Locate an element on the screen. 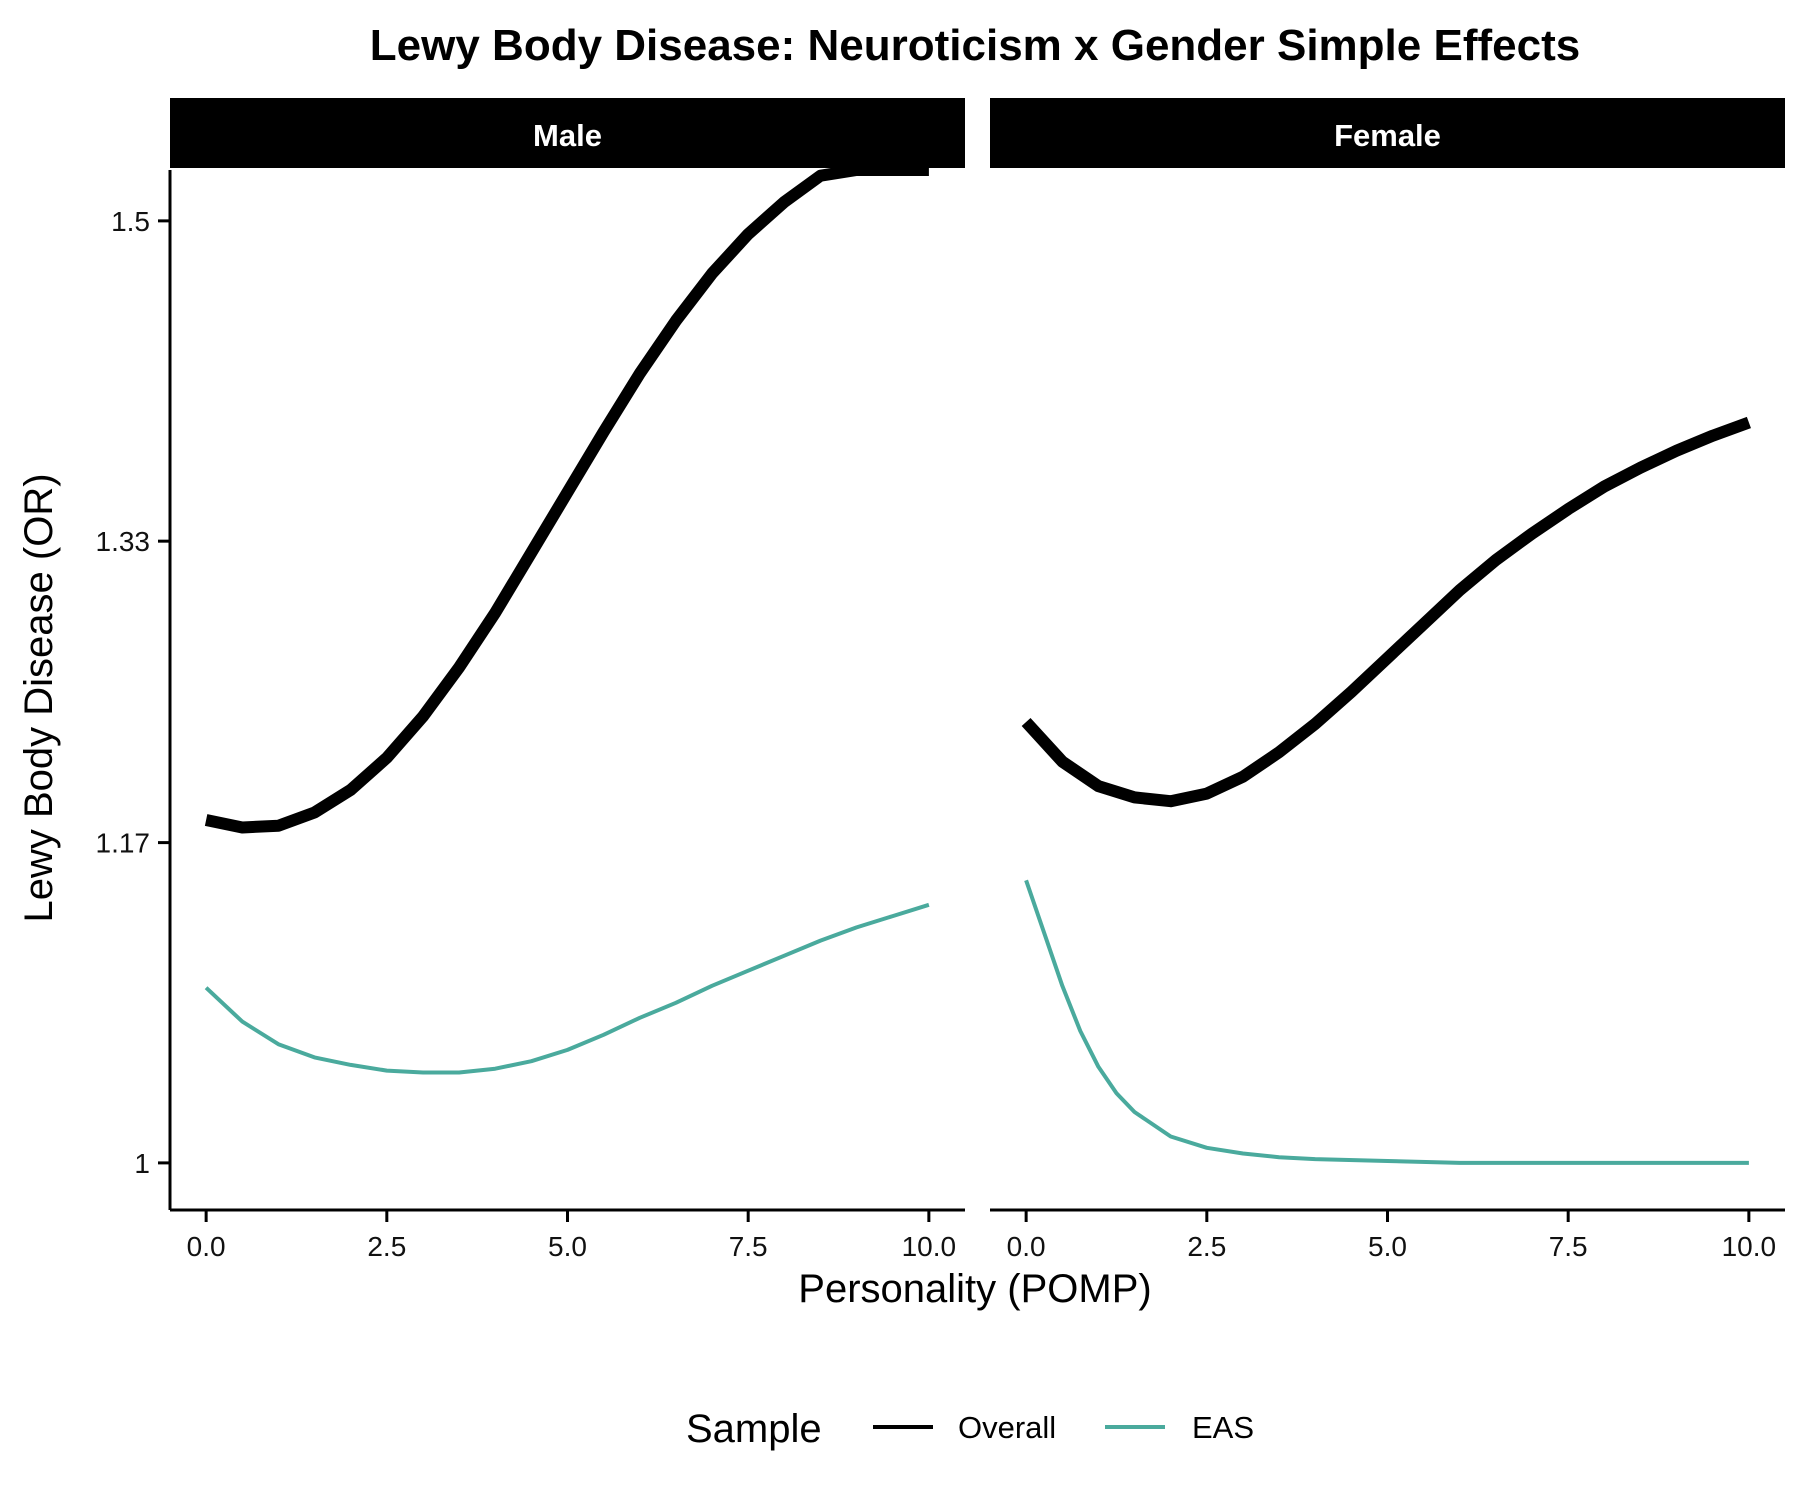 This screenshot has height=1500, width=1800. y-tick-label: 1 is located at coordinates (142, 1163).